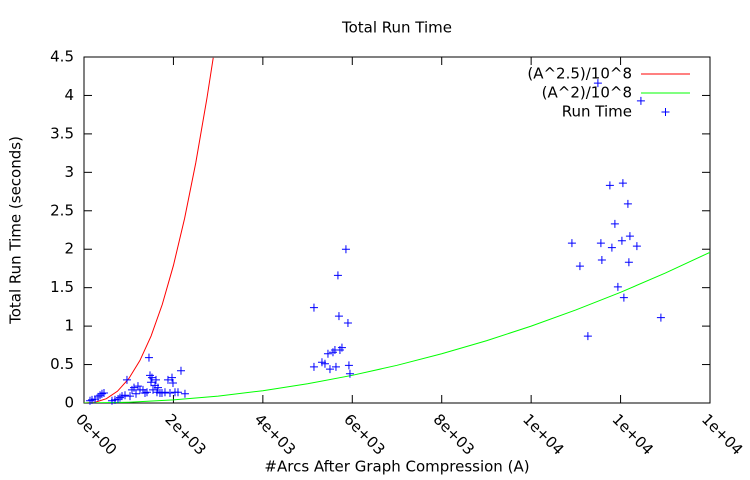  I want to click on legend-label: (A^2)/10^8, so click(587, 93).